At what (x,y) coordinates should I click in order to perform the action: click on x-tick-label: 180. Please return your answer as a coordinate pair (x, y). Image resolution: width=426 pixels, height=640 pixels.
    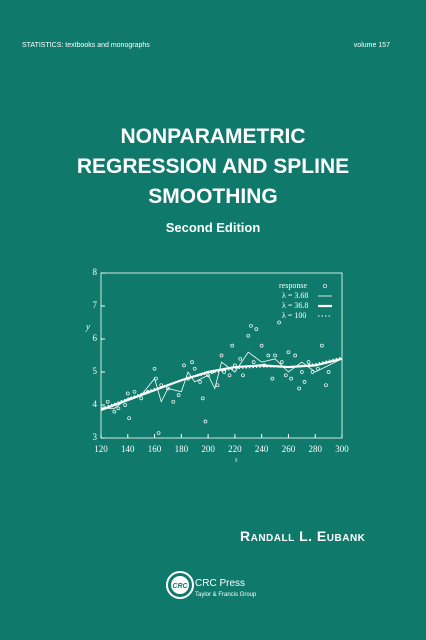
    Looking at the image, I should click on (182, 449).